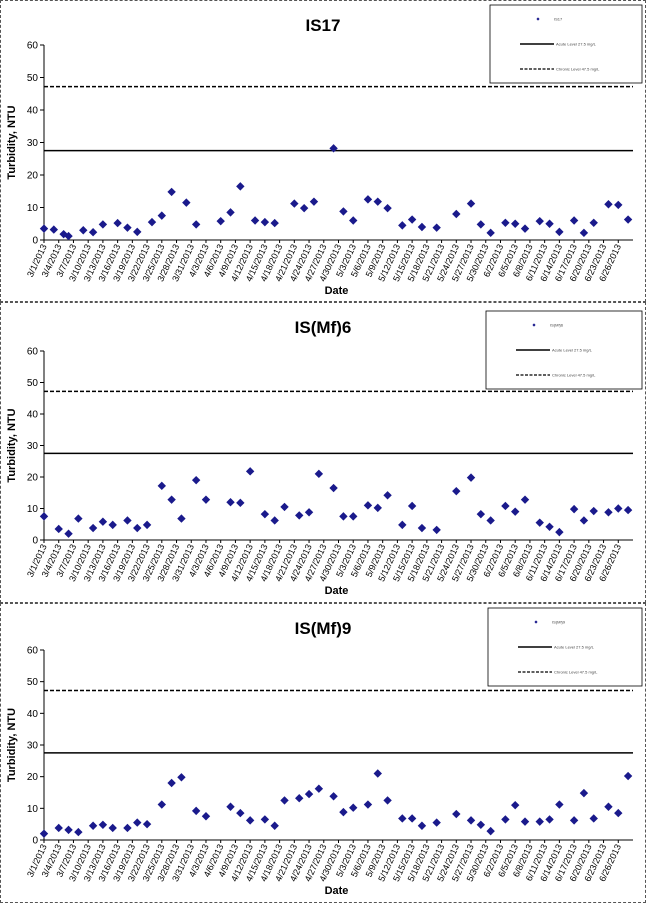 Image resolution: width=648 pixels, height=907 pixels. I want to click on legend-label: IS(Mf)6, so click(557, 325).